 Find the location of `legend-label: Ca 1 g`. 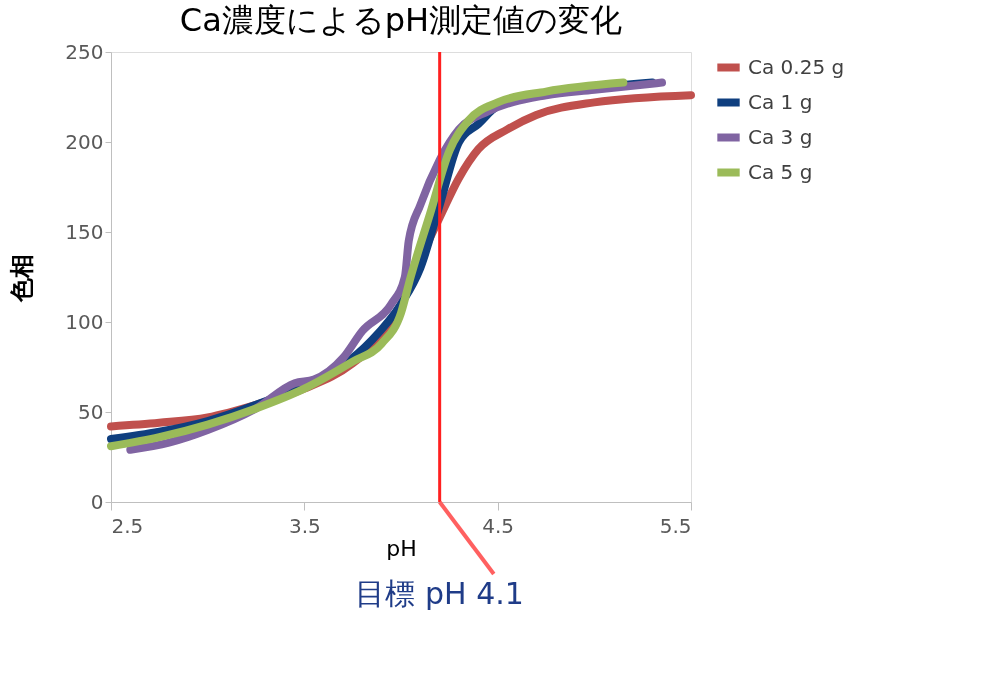

legend-label: Ca 1 g is located at coordinates (780, 101).